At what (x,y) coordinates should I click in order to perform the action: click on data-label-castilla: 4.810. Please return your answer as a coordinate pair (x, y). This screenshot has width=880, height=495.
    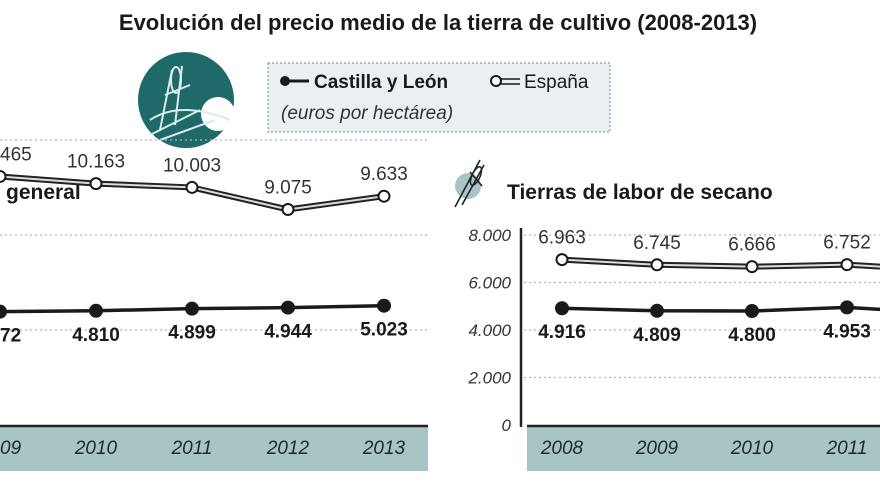
    Looking at the image, I should click on (96, 335).